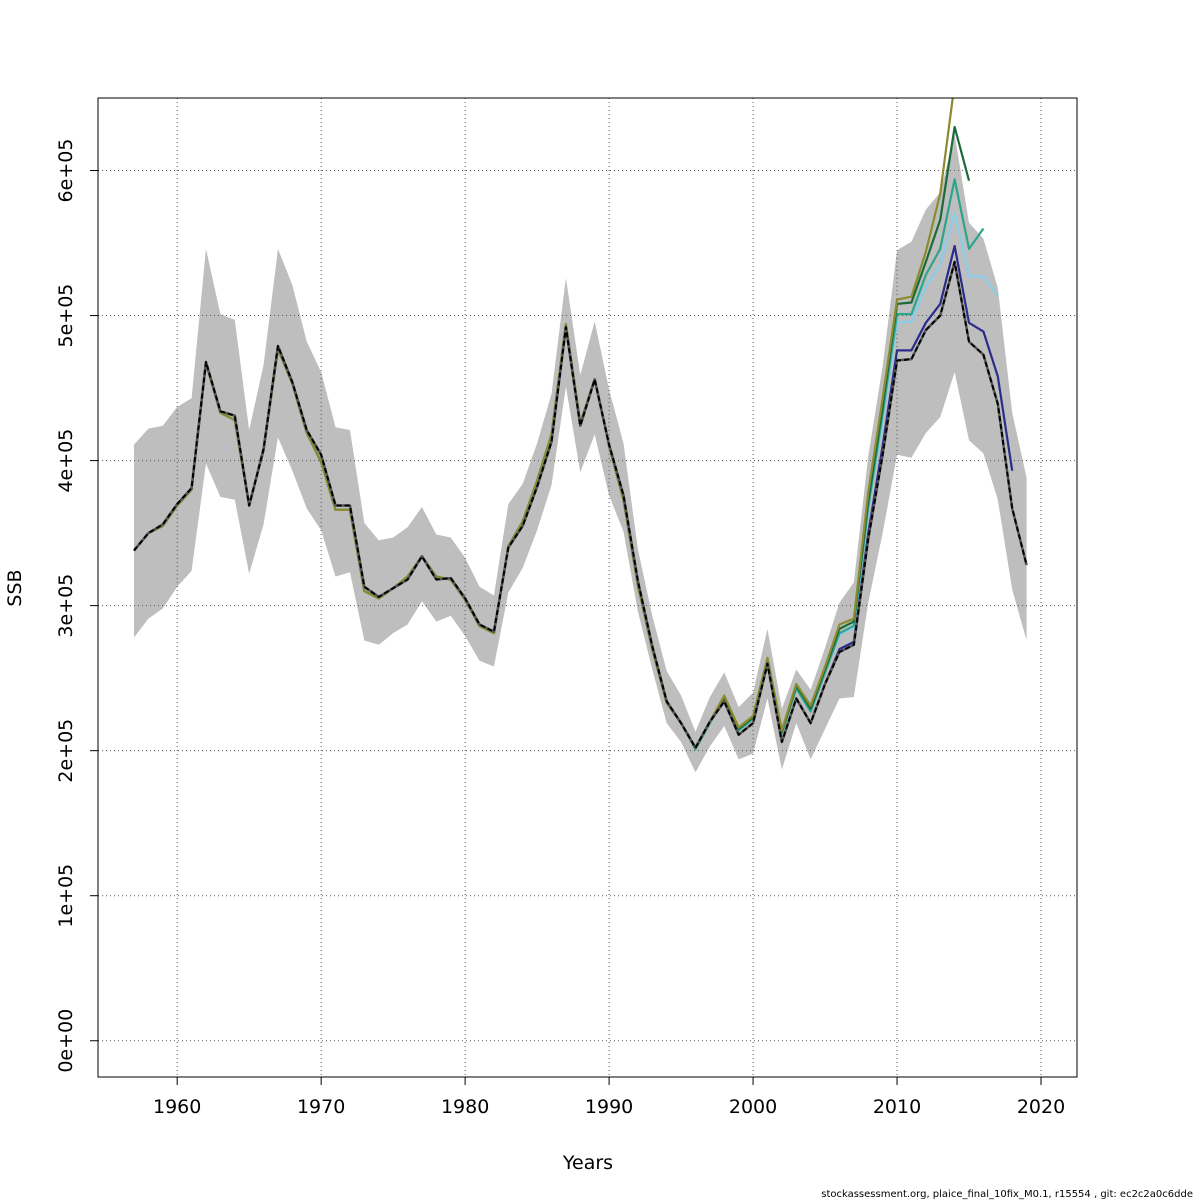 The height and width of the screenshot is (1200, 1200). I want to click on y-tick-label: 0e+00, so click(66, 1041).